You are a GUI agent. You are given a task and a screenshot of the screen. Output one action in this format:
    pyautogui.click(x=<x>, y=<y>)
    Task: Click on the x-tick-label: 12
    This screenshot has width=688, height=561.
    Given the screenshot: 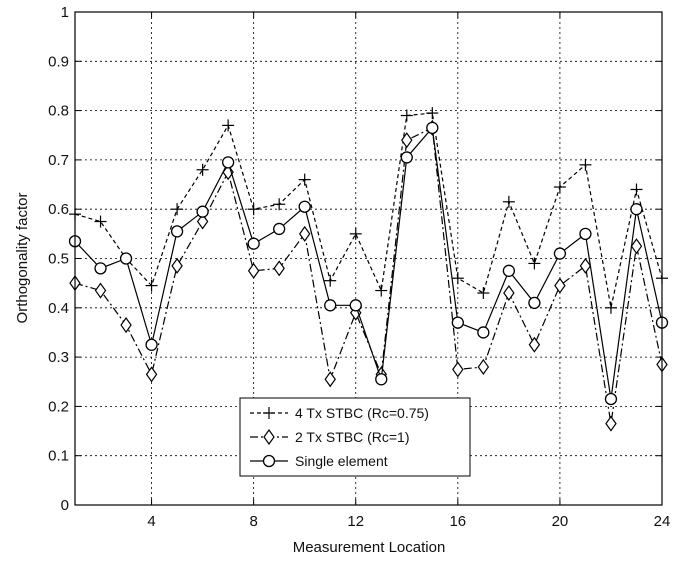 What is the action you would take?
    pyautogui.click(x=355, y=521)
    